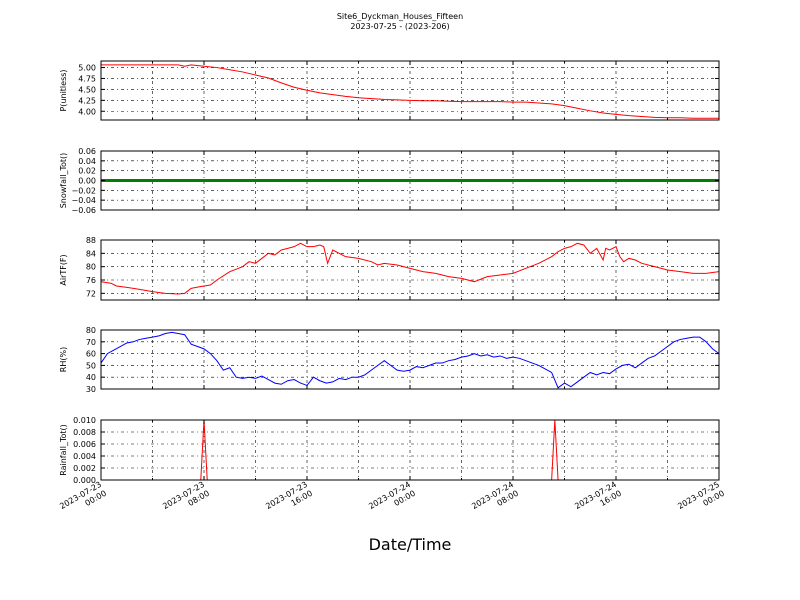  I want to click on y-tick-label: 0.008, so click(84, 432).